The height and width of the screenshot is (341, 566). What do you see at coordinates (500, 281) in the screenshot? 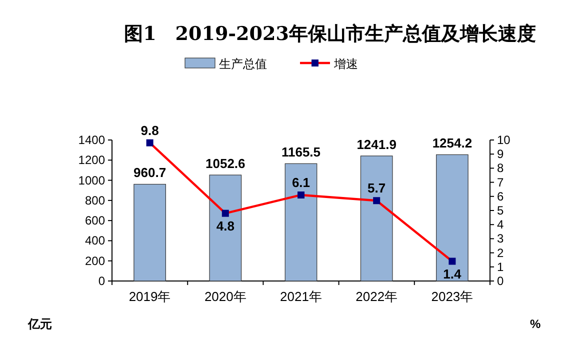
I see `y2-tick-label: 0` at bounding box center [500, 281].